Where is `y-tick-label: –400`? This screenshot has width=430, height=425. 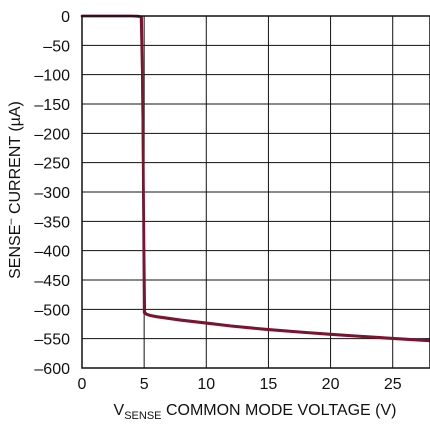
y-tick-label: –400 is located at coordinates (52, 252).